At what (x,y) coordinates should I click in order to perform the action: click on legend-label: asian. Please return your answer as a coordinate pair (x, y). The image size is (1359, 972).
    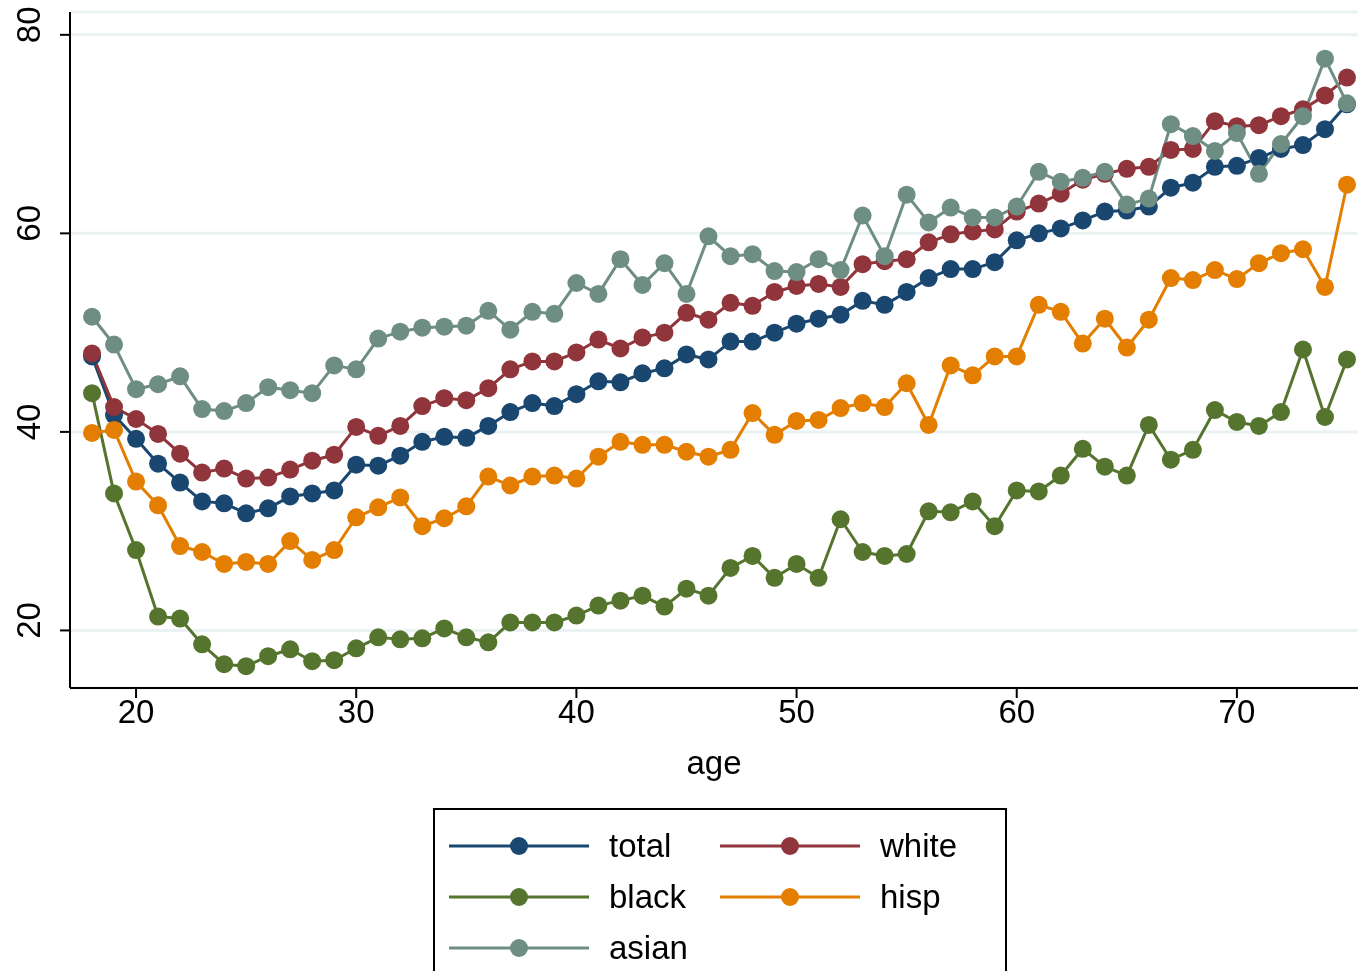
    Looking at the image, I should click on (648, 947).